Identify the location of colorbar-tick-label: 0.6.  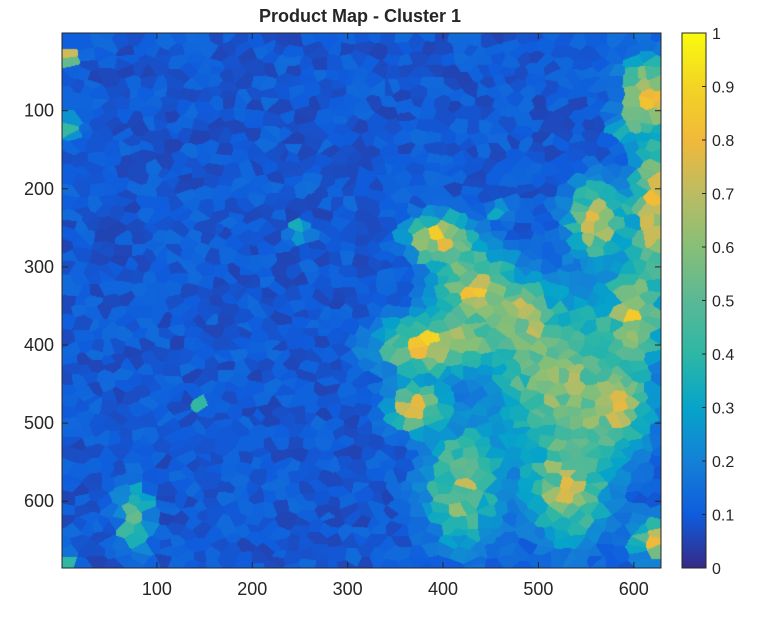
(723, 248).